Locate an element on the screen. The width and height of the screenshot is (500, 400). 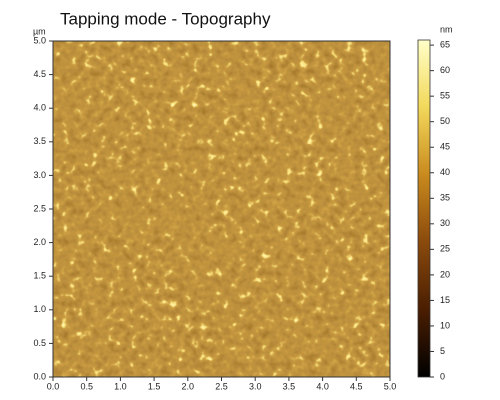
x-tick-label: 4.5 is located at coordinates (356, 386).